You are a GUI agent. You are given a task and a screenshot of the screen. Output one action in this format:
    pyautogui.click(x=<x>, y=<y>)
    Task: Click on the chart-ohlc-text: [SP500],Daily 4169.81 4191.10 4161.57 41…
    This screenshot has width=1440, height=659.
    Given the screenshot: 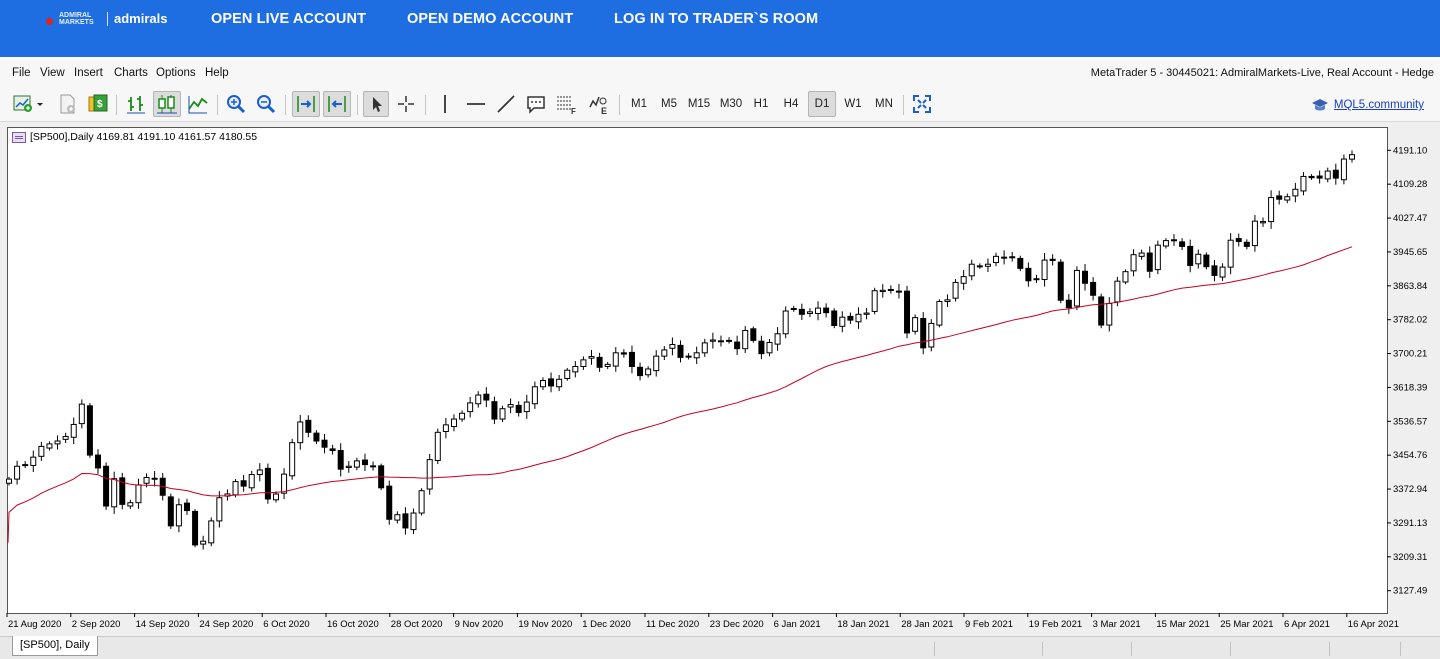 What is the action you would take?
    pyautogui.click(x=144, y=137)
    